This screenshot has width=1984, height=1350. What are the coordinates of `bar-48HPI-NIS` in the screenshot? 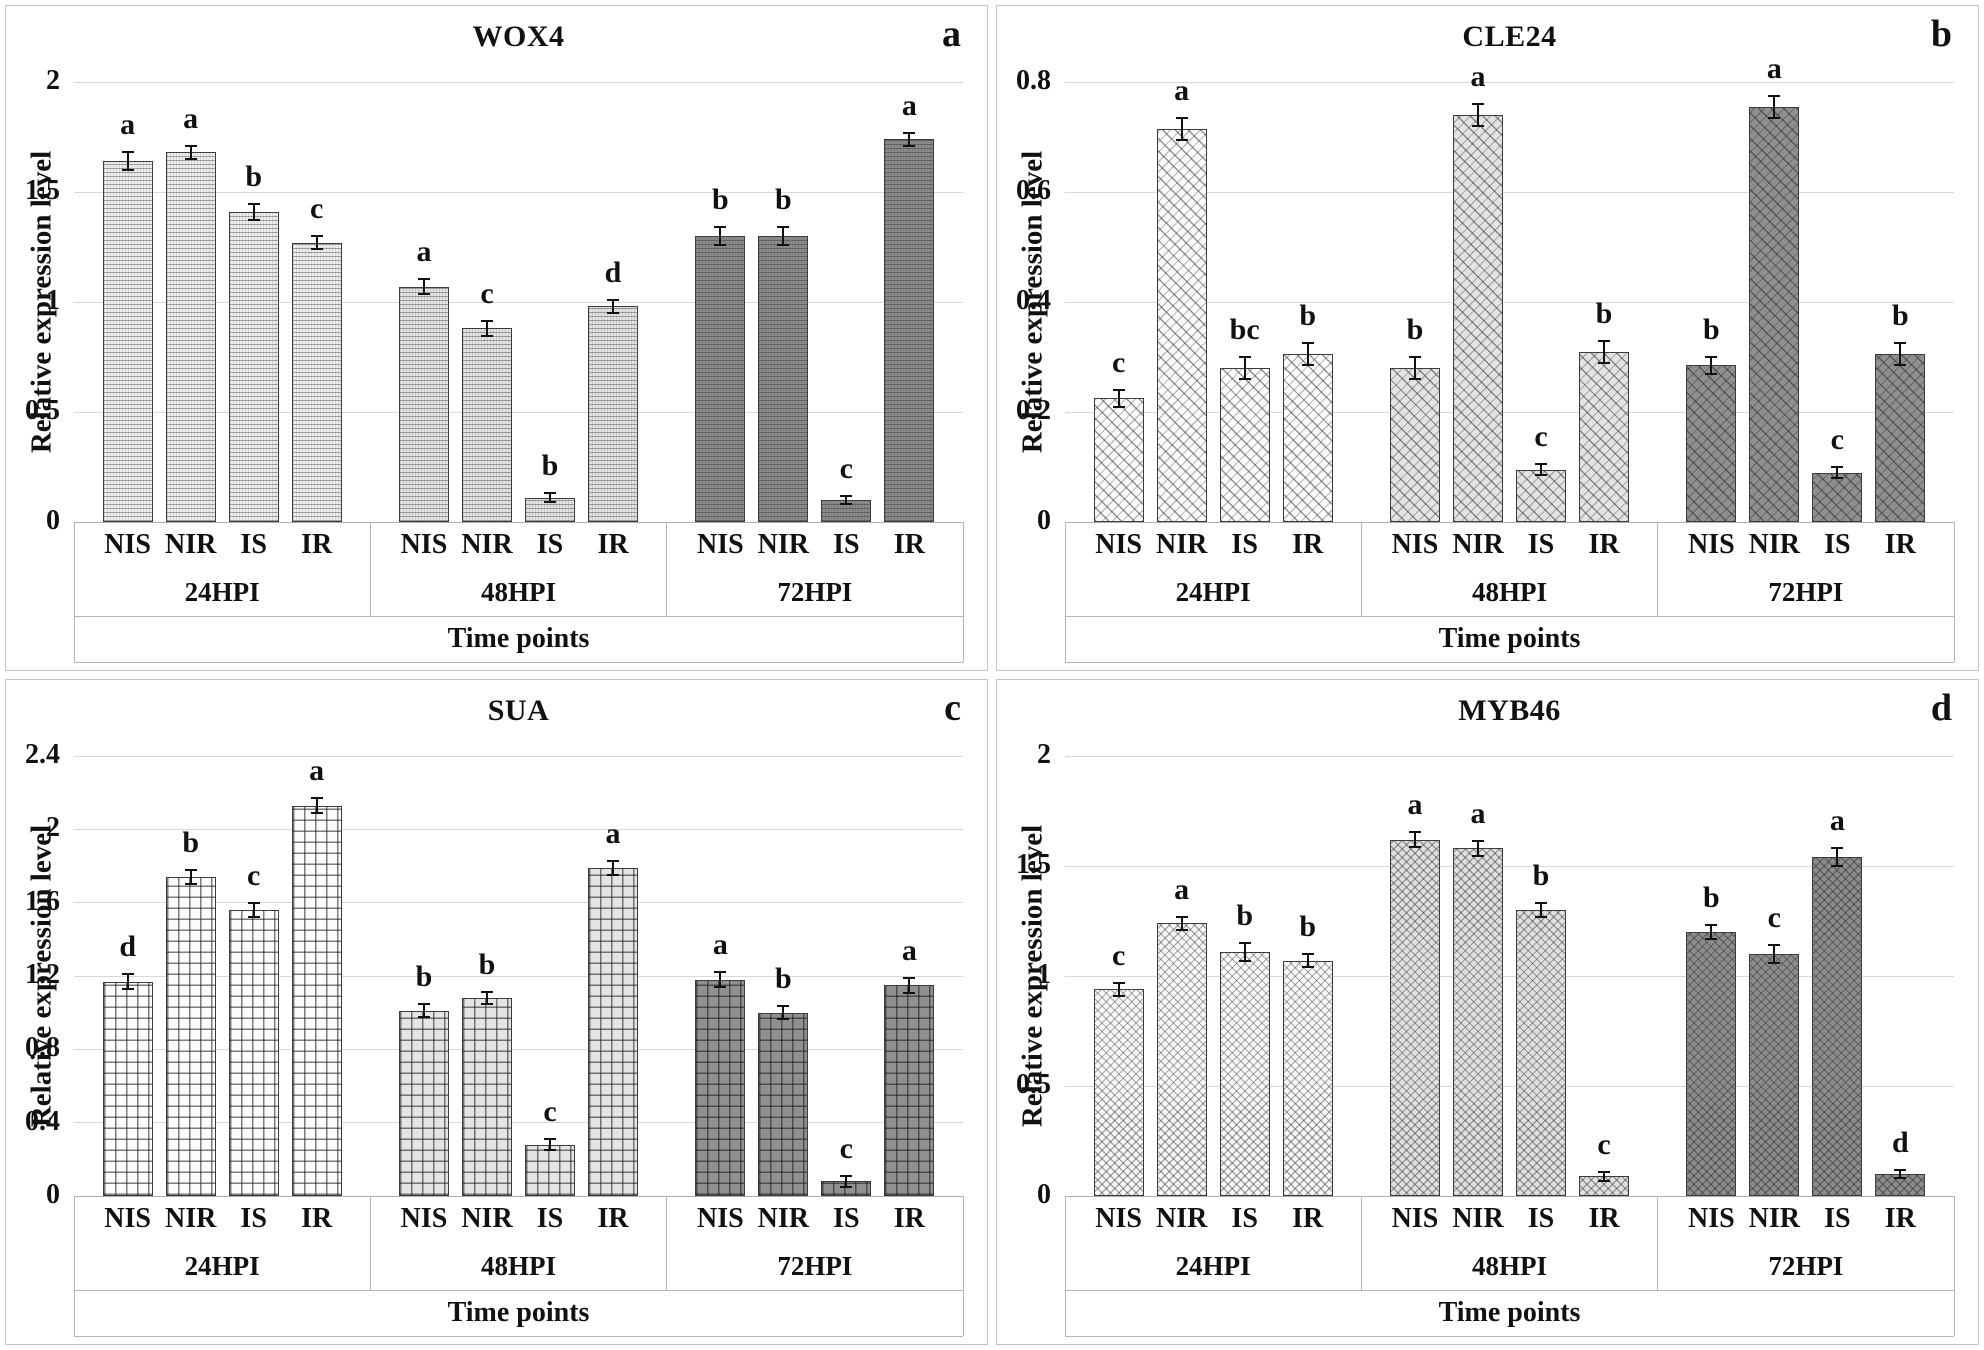 It's located at (1415, 445).